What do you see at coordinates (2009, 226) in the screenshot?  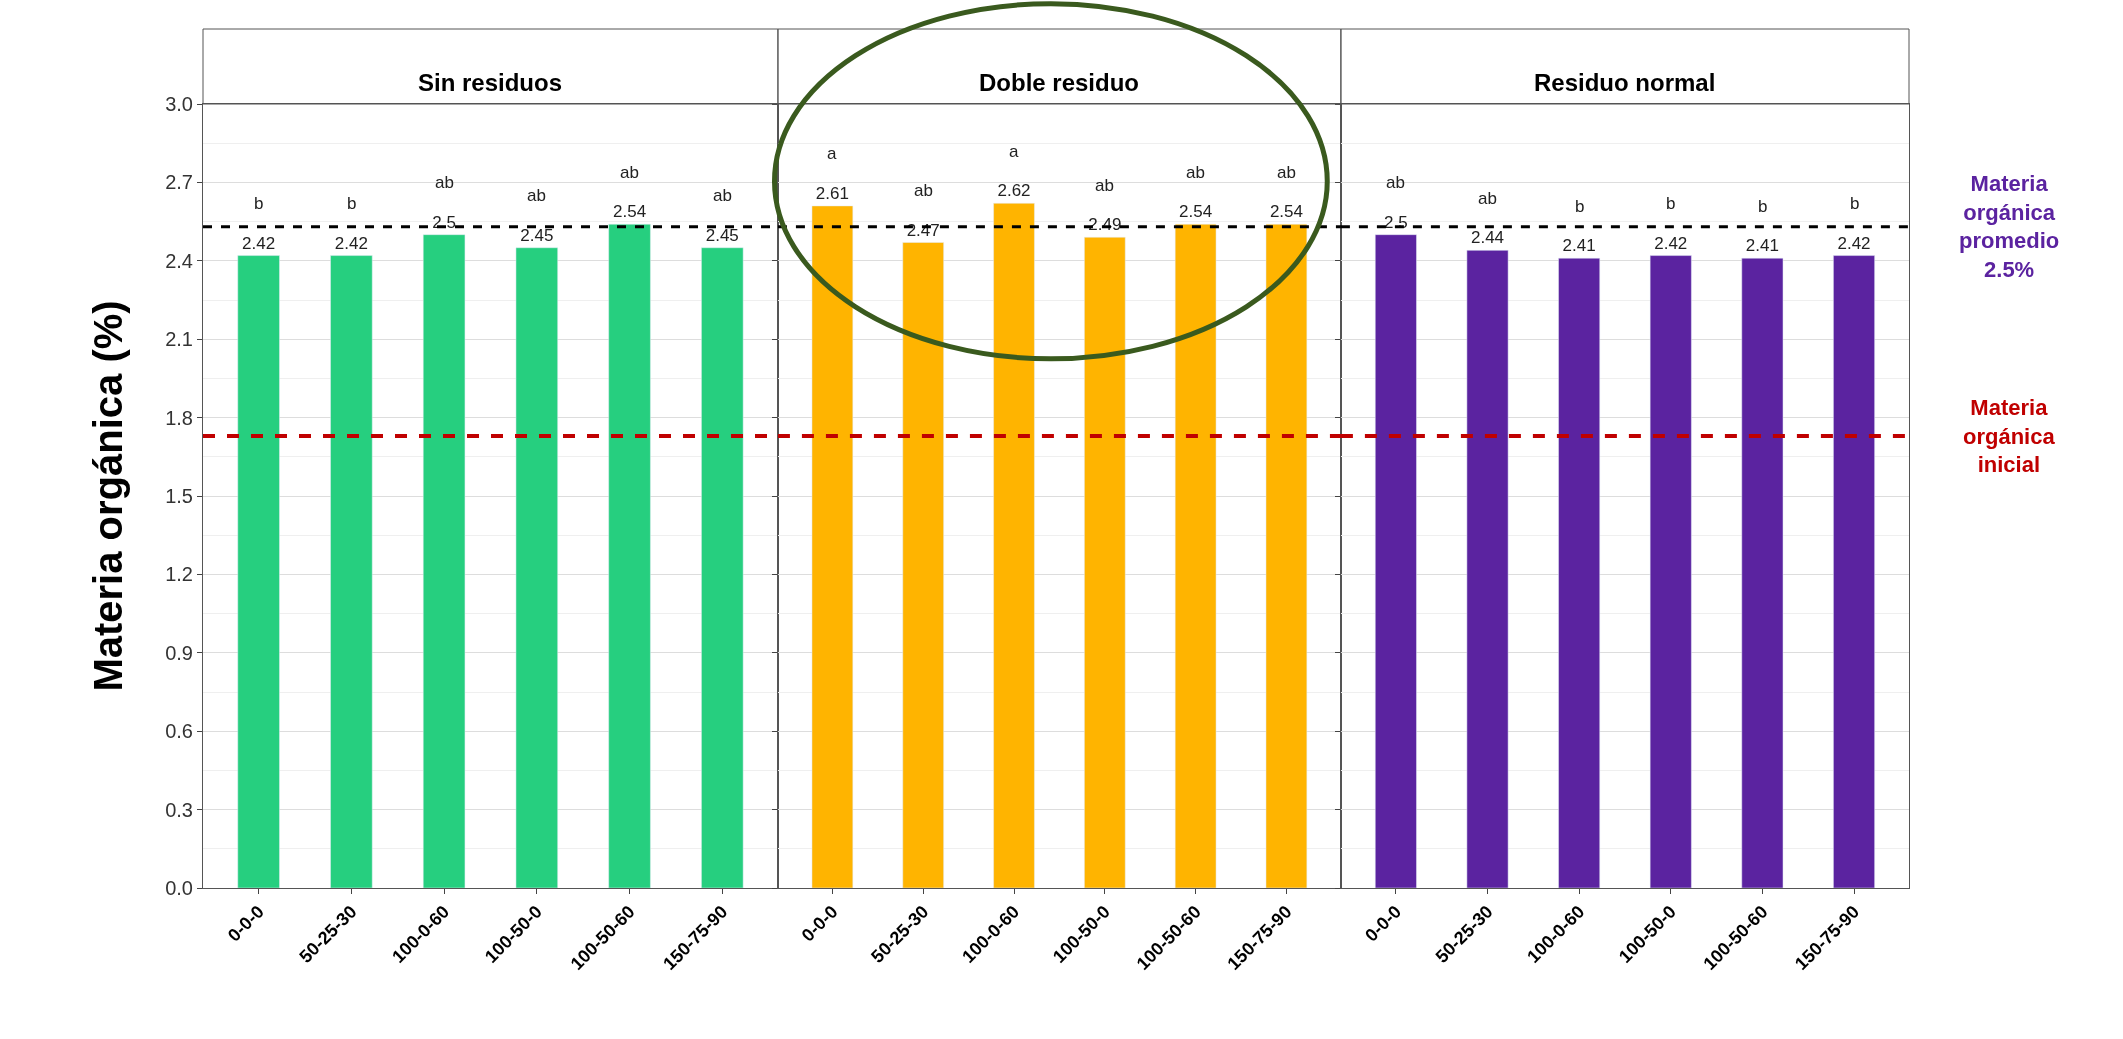 I see `ref-line-label: Materia orgánica promedio 2.5%` at bounding box center [2009, 226].